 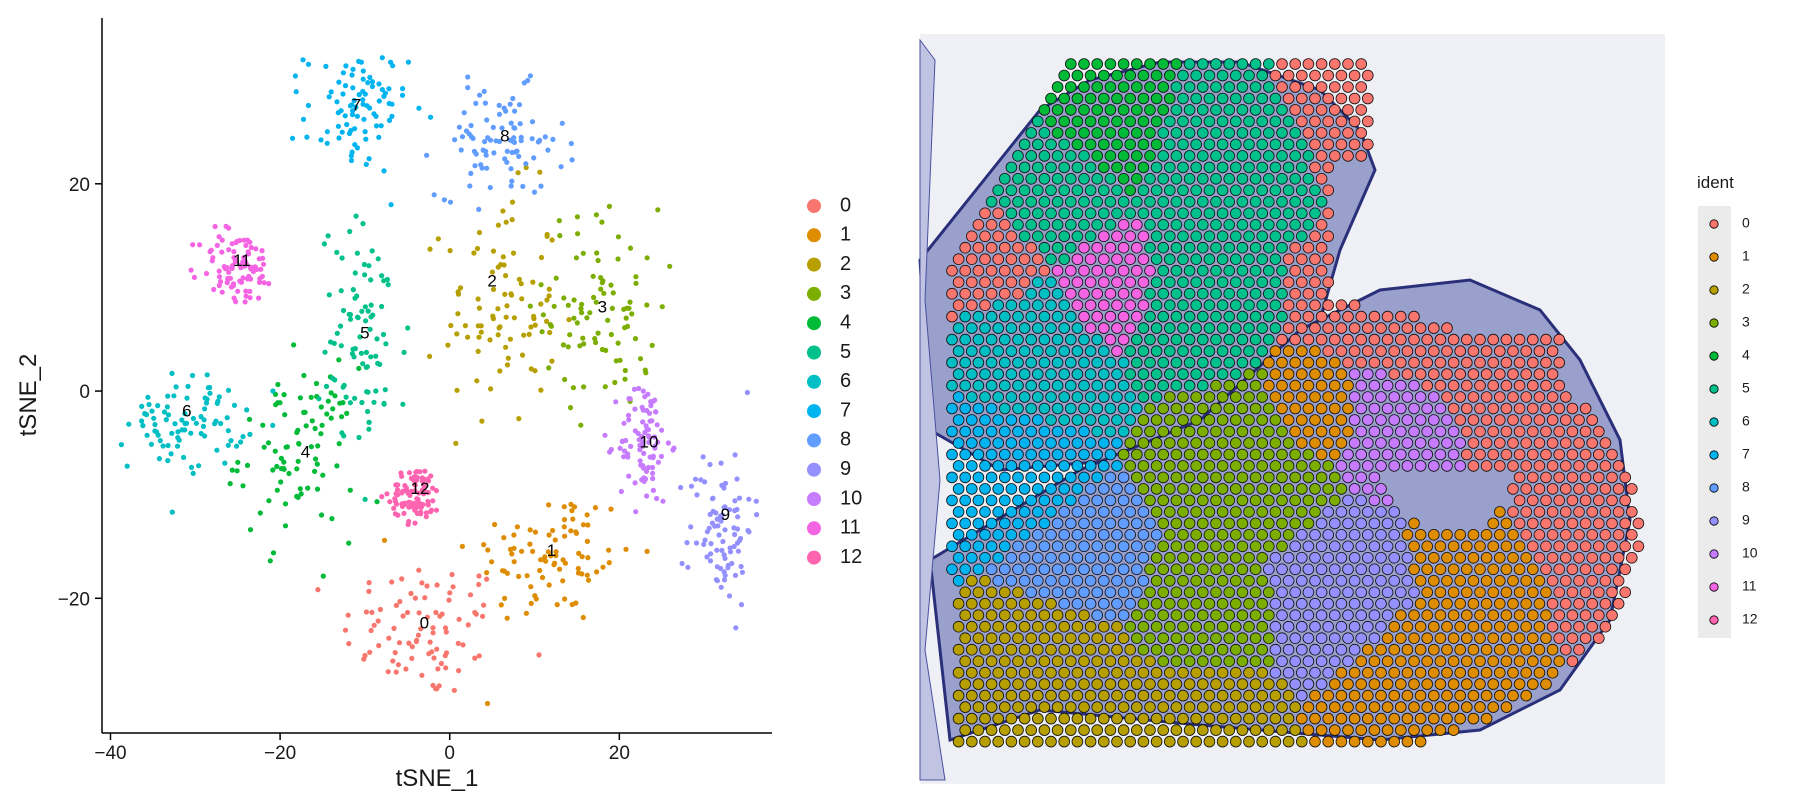 What do you see at coordinates (1746, 421) in the screenshot?
I see `spatial-legend-label-6: 6` at bounding box center [1746, 421].